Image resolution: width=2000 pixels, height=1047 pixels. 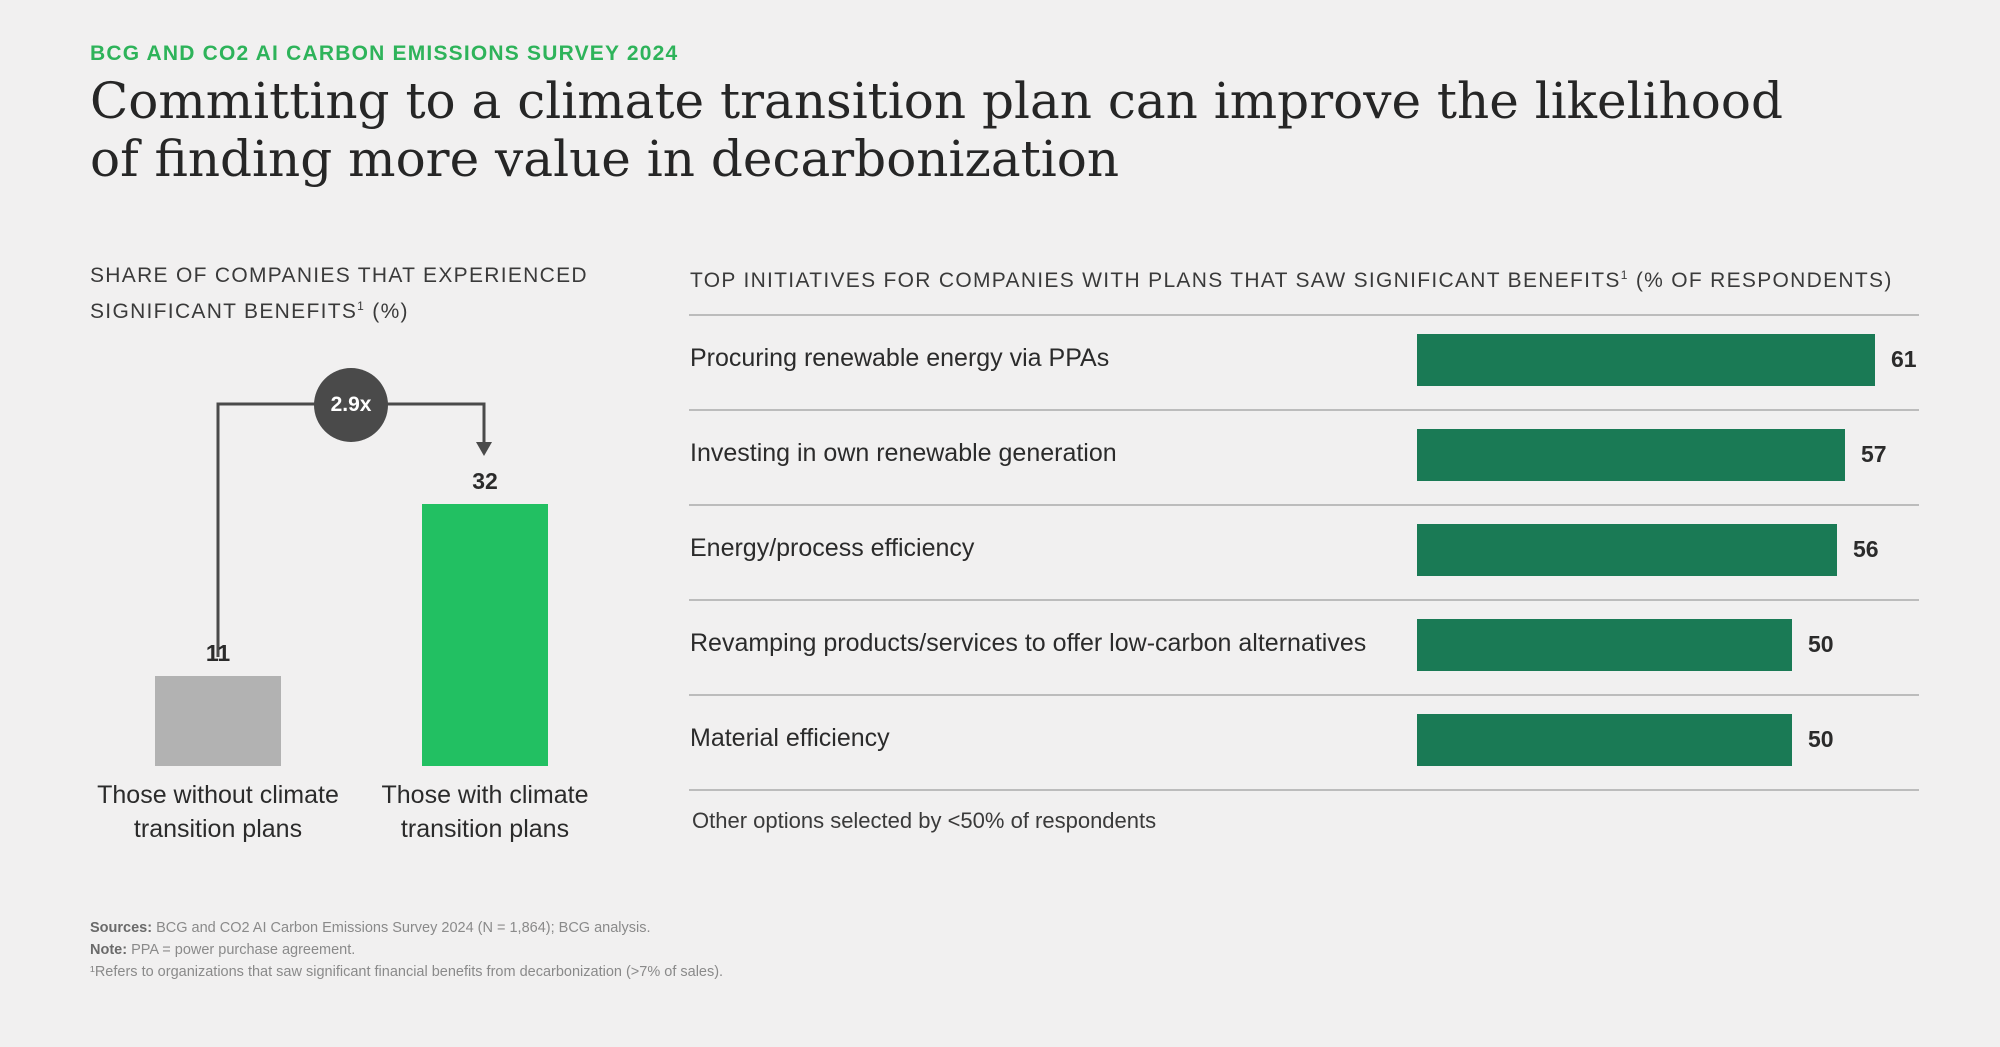 What do you see at coordinates (243, 950) in the screenshot?
I see `note-text: PPA = power purchase agreement.` at bounding box center [243, 950].